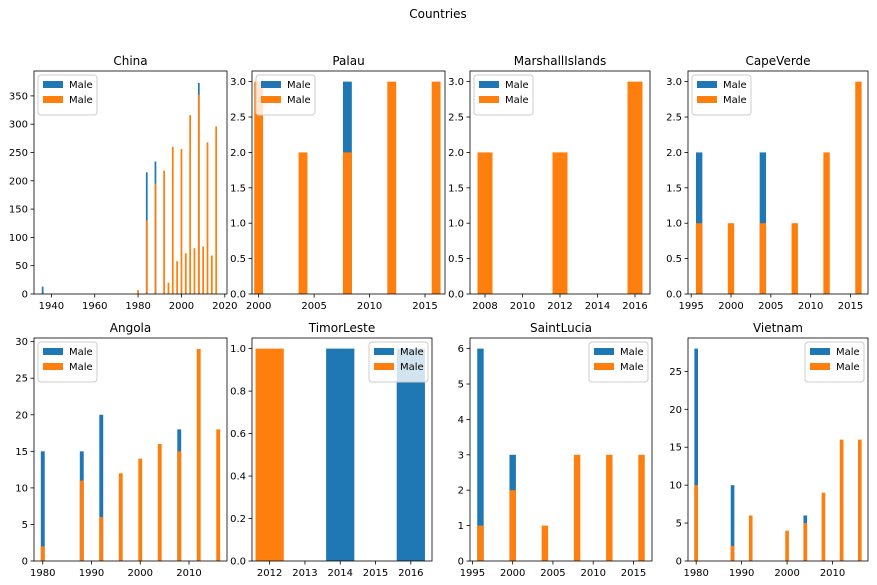 This screenshot has width=877, height=585. I want to click on subplot-title: Vietnam, so click(778, 328).